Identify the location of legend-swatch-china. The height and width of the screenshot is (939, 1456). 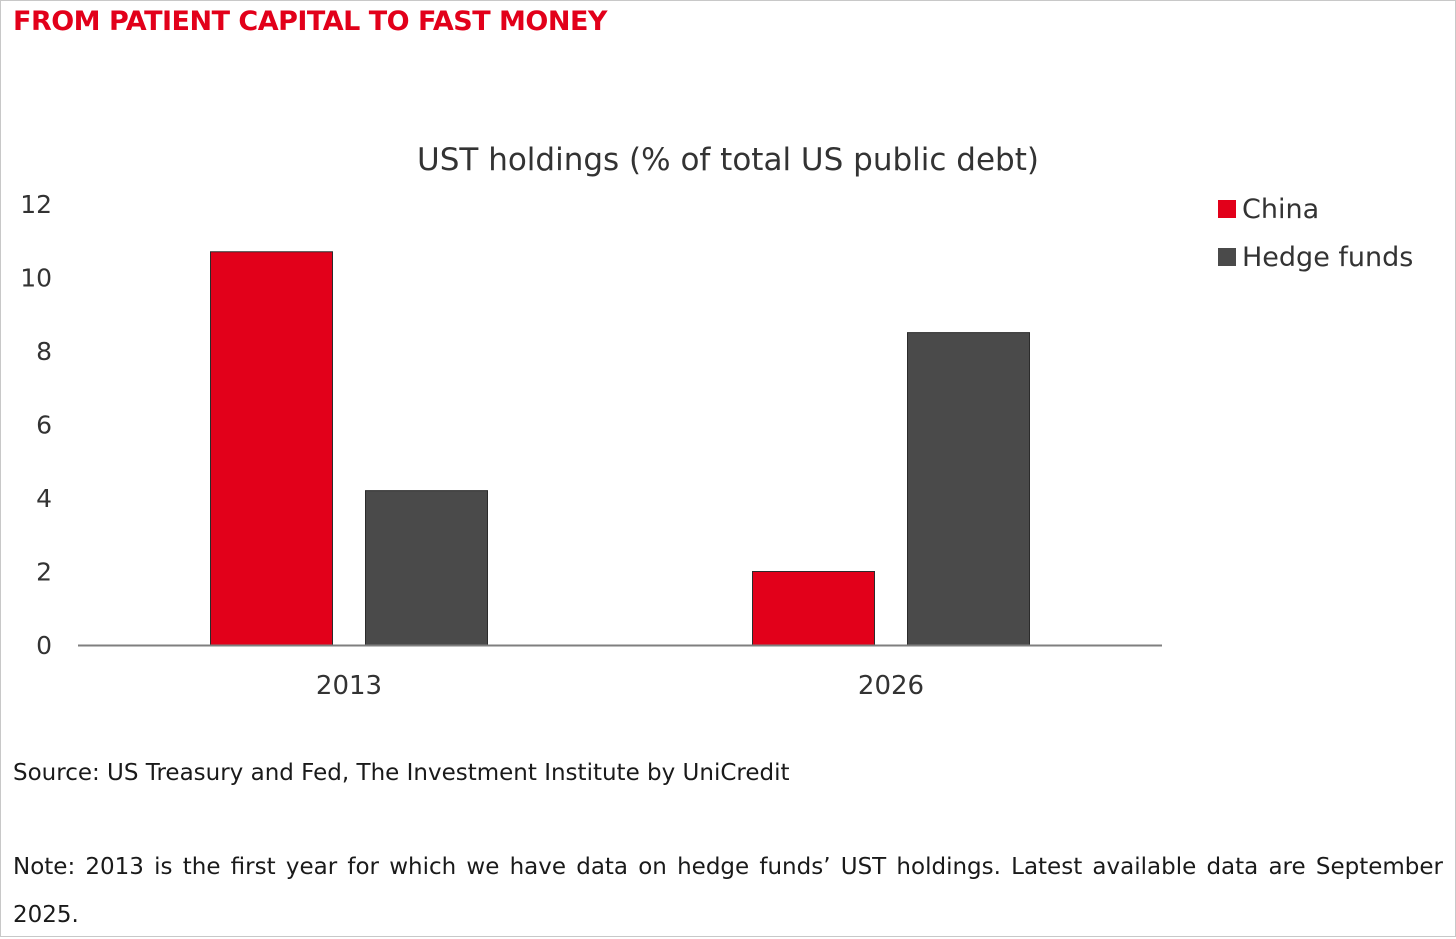
(1227, 209).